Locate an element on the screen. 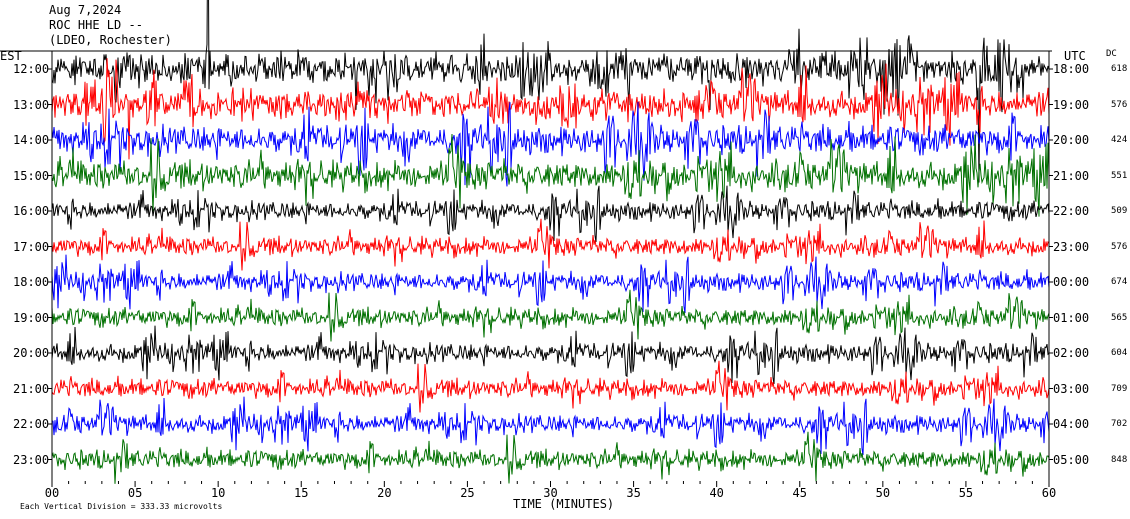  x-tick-label: 30 is located at coordinates (550, 493).